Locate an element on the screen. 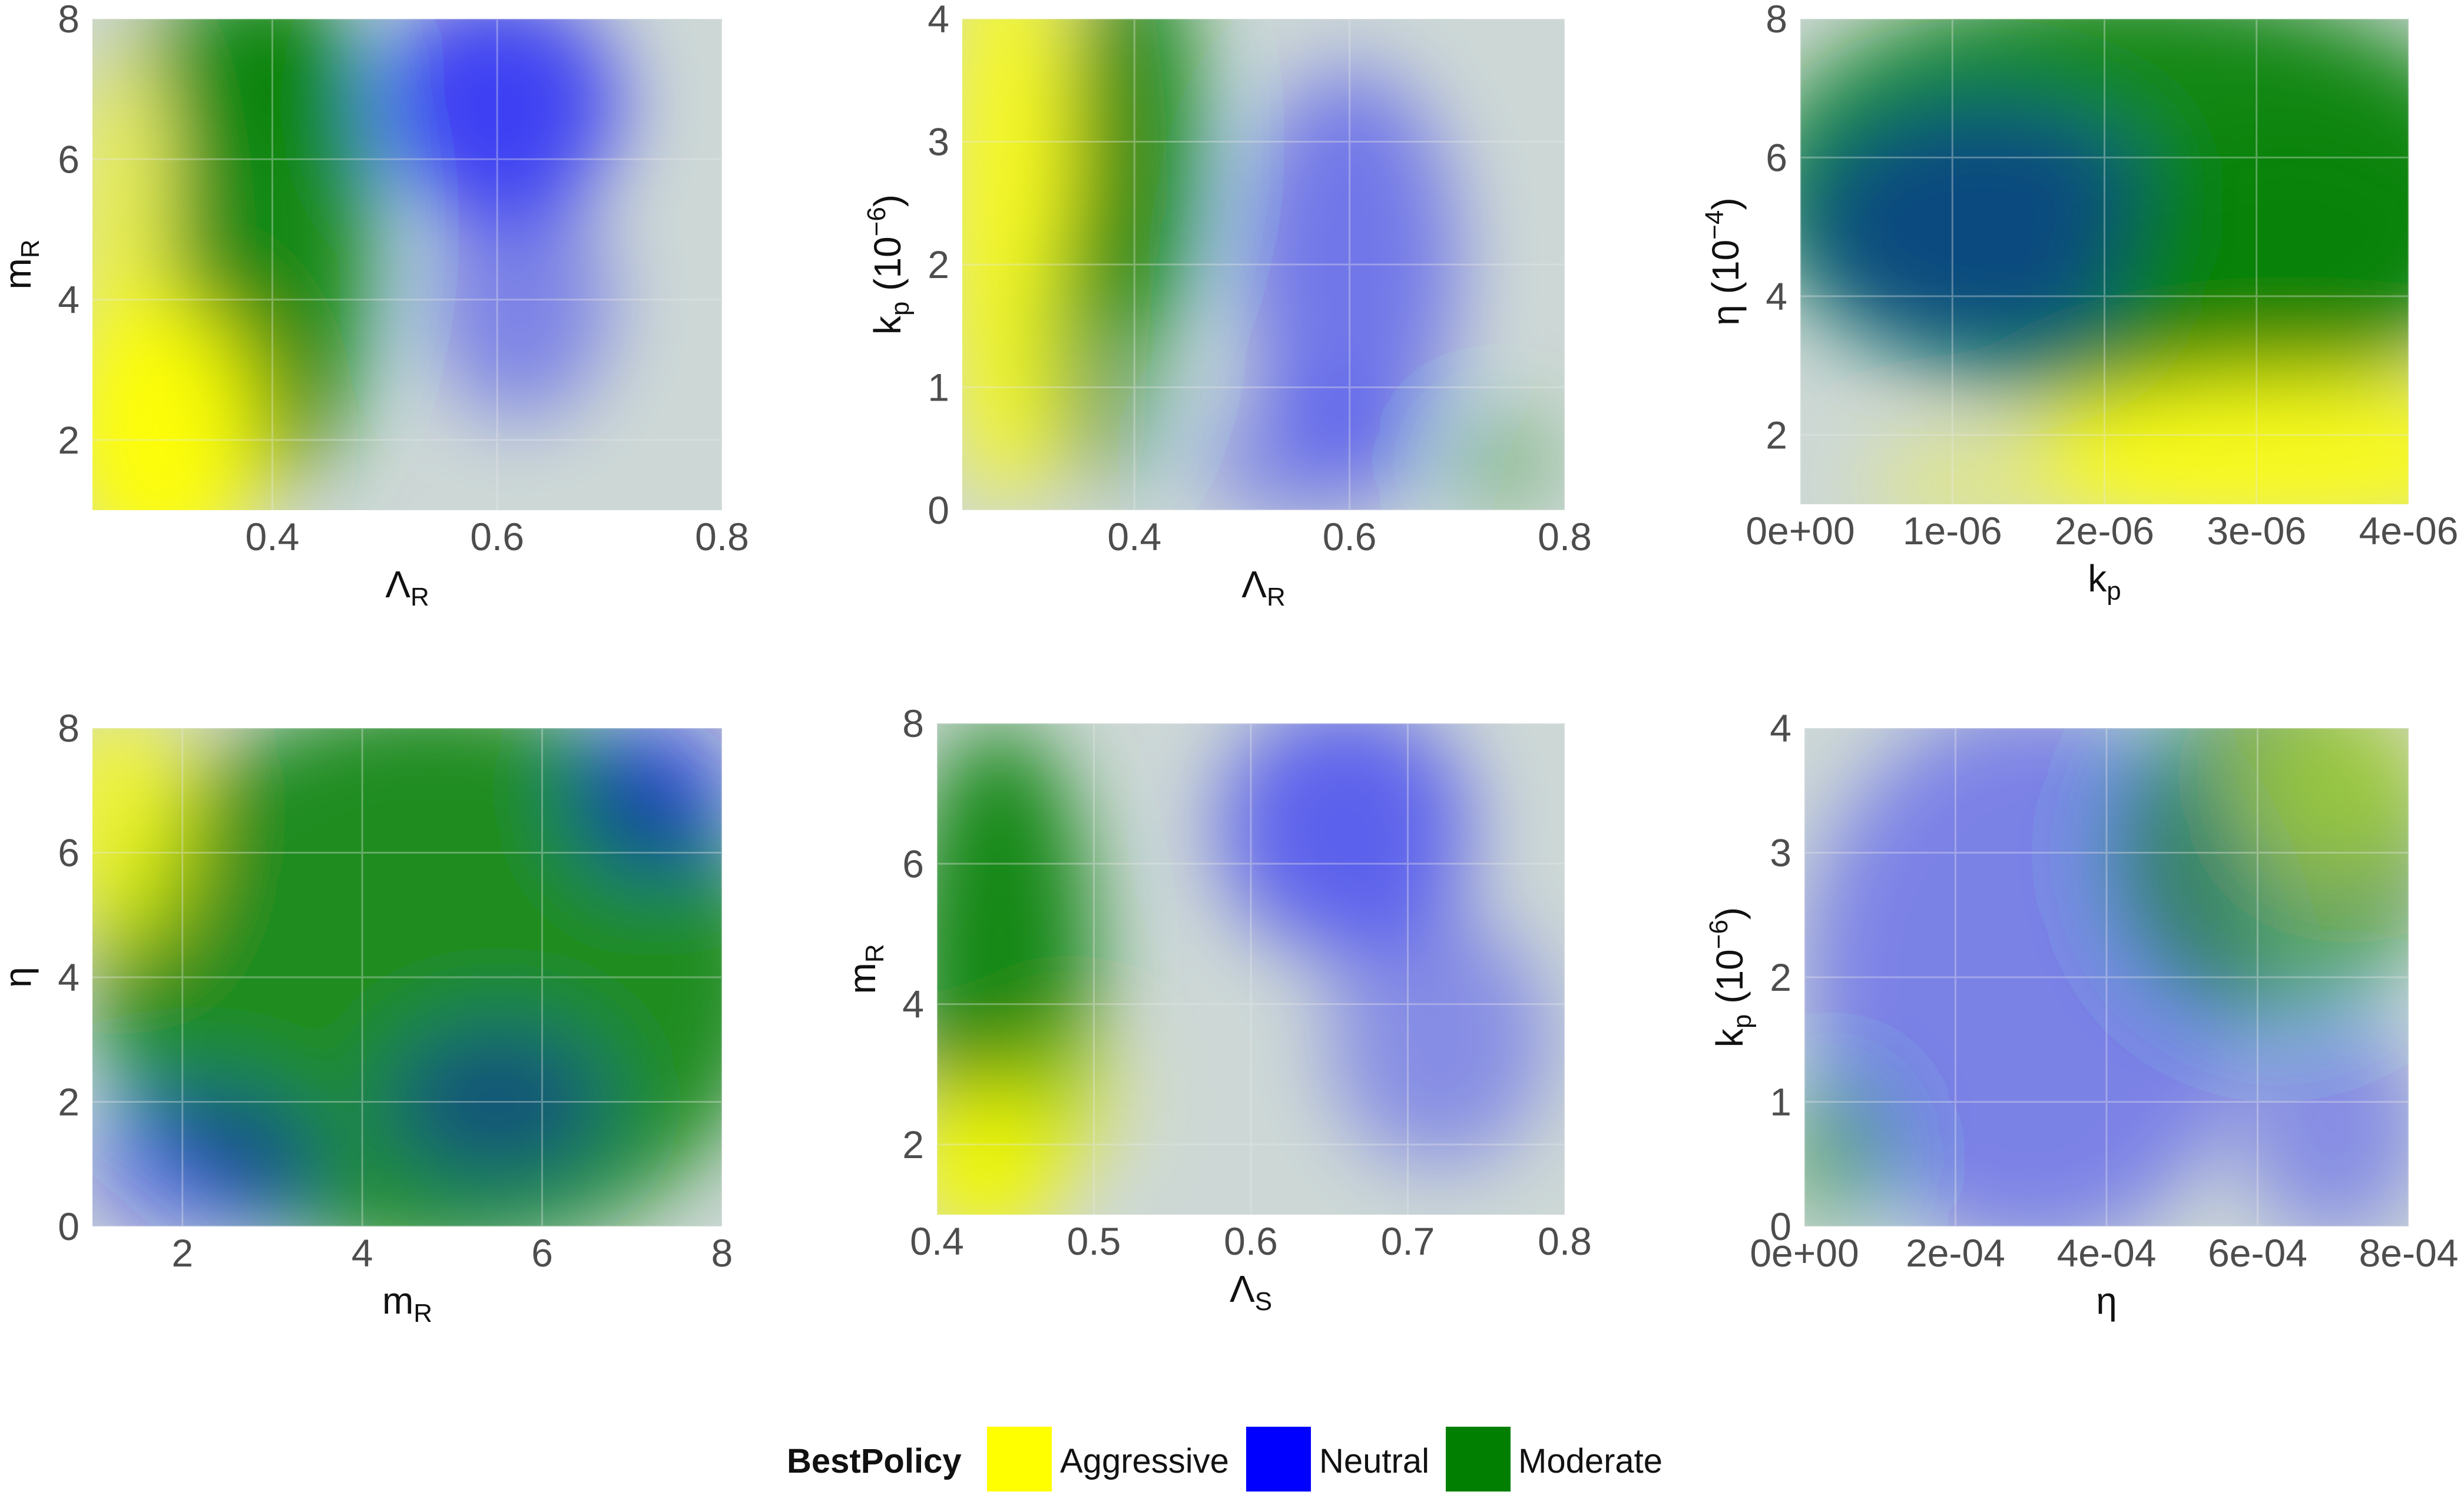 The height and width of the screenshot is (1498, 2464). legend-title: BestPolicy is located at coordinates (874, 1461).